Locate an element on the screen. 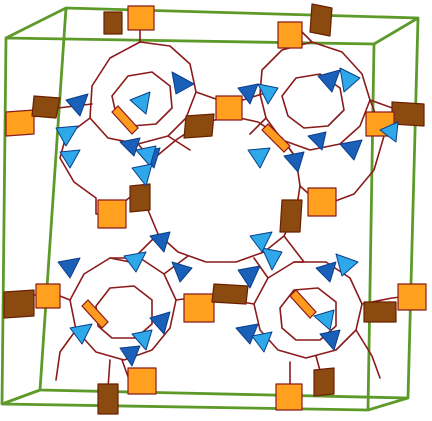 Image resolution: width=432 pixels, height=421 pixels. square-mid-lower-back is located at coordinates (230, 294).